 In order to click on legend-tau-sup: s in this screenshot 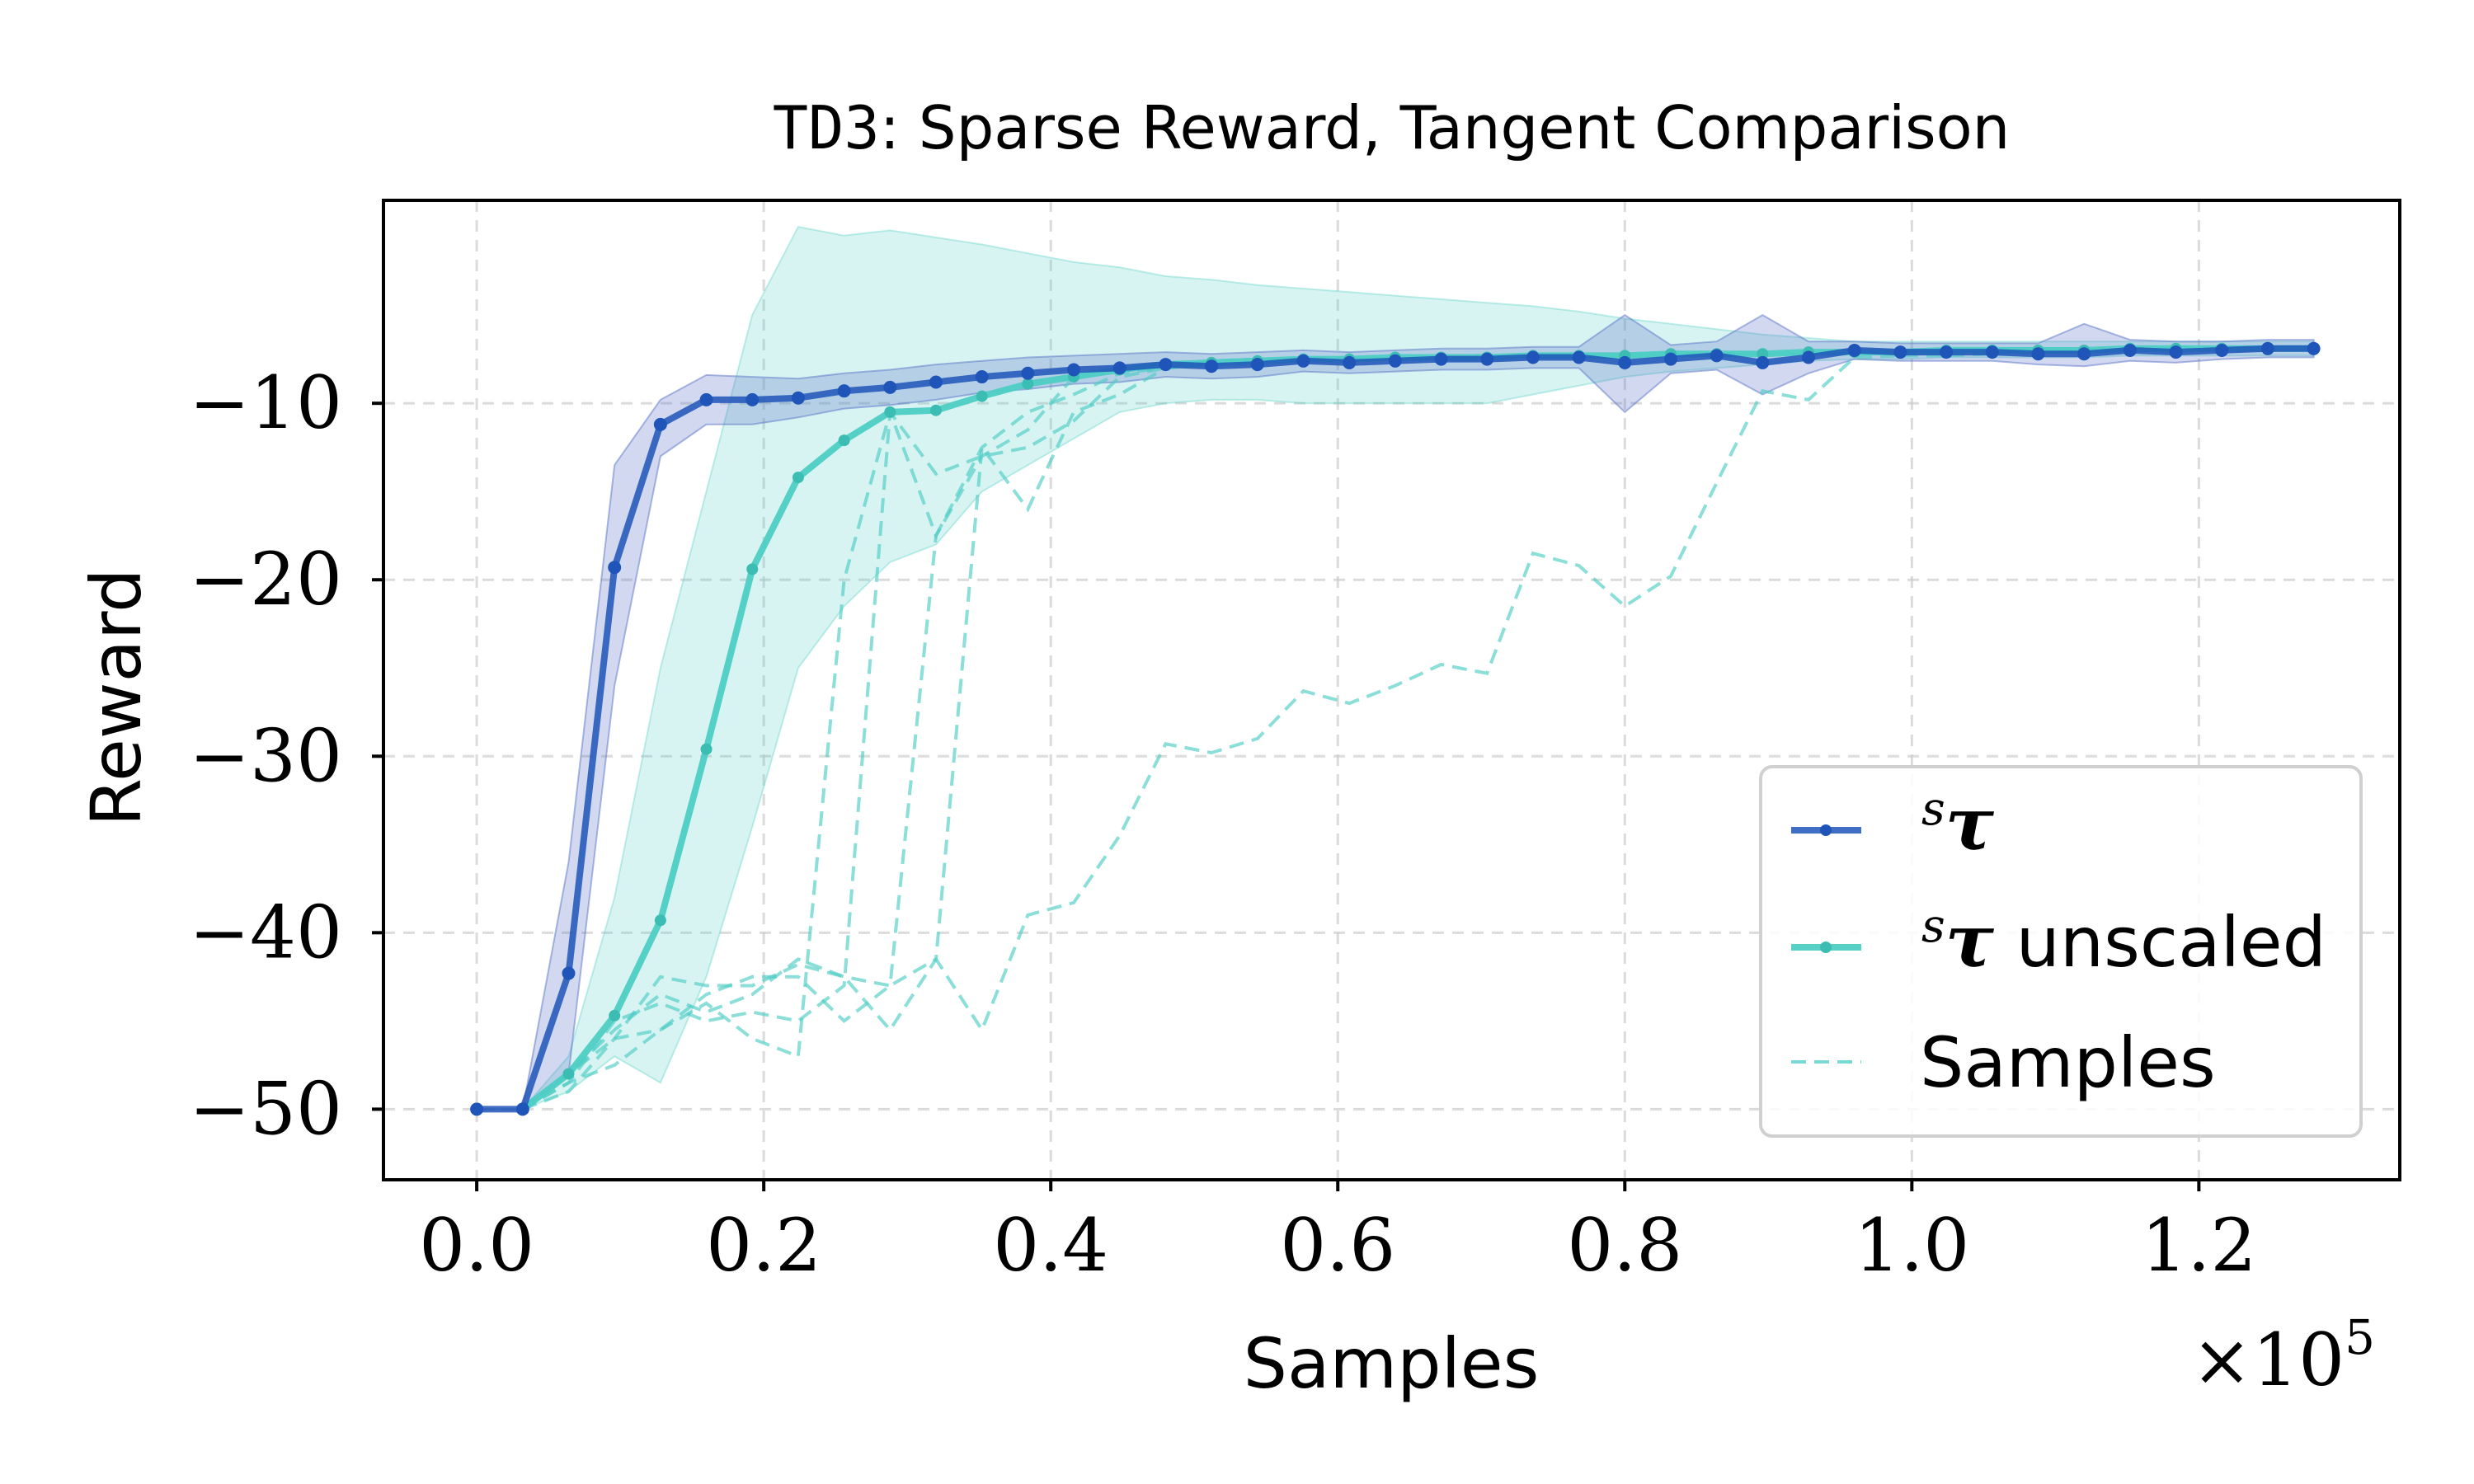, I will do `click(1933, 809)`.